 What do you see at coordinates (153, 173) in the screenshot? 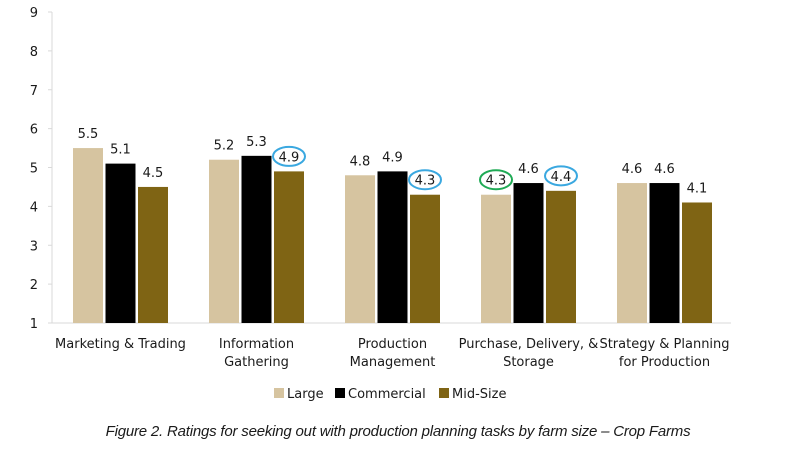
I see `data-label: 4.5` at bounding box center [153, 173].